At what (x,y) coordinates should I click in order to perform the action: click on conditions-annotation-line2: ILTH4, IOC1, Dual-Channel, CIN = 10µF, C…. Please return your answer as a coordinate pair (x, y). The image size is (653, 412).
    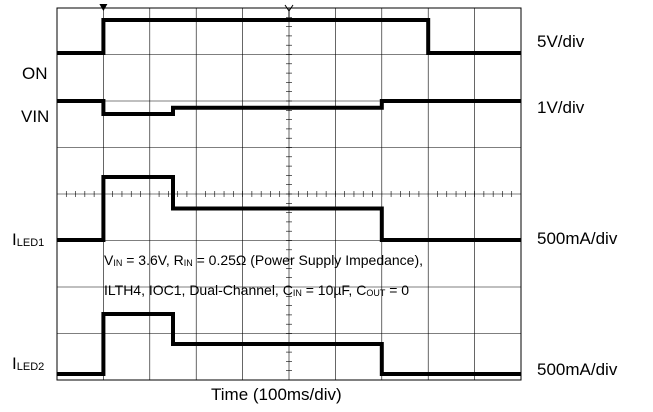
    Looking at the image, I should click on (257, 290).